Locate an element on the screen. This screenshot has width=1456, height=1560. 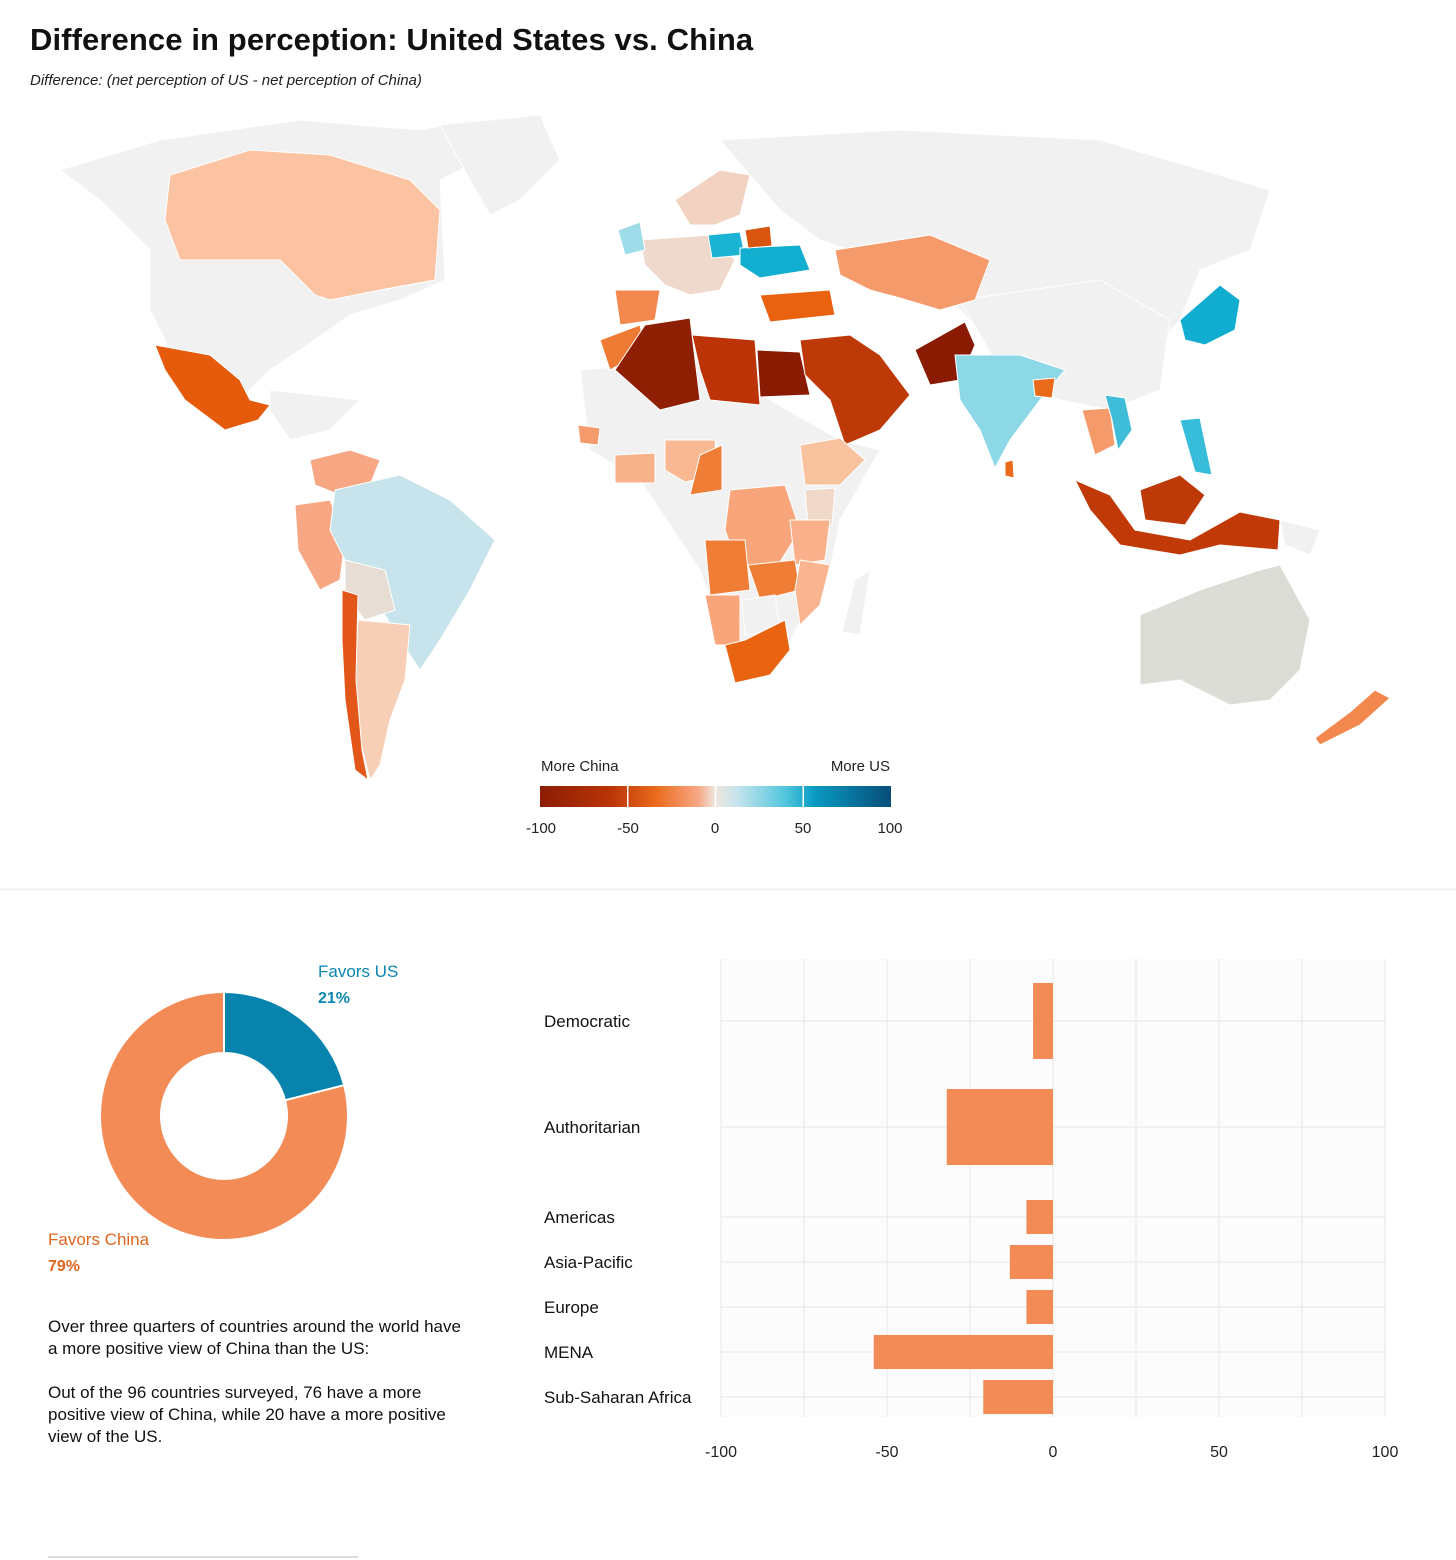
donut-us-pct: 21% is located at coordinates (334, 998).